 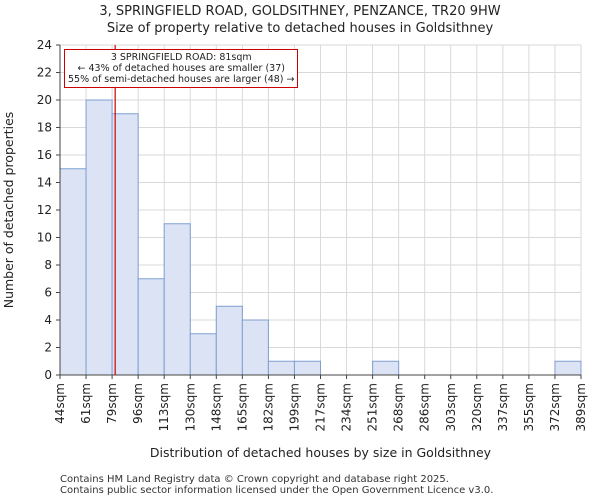 What do you see at coordinates (451, 407) in the screenshot?
I see `x-tick-label-15: 303sqm` at bounding box center [451, 407].